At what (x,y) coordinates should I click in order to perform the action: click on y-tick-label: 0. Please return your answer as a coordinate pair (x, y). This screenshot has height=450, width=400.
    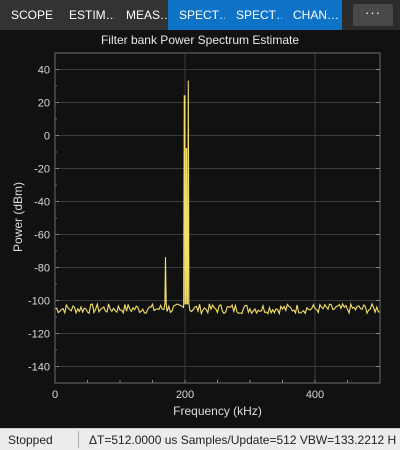
    Looking at the image, I should click on (47, 137).